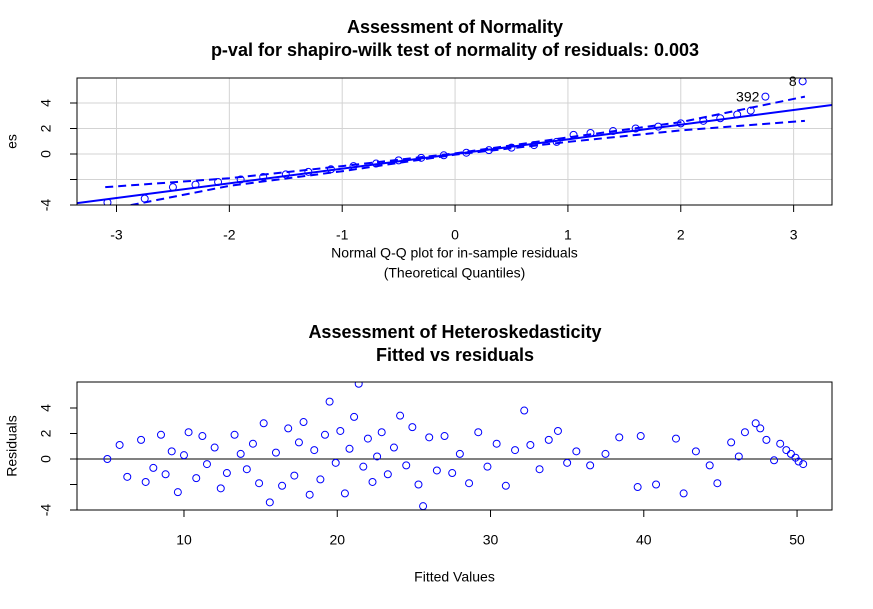 Image resolution: width=873 pixels, height=609 pixels. Describe the element at coordinates (644, 540) in the screenshot. I see `x-tick-label: 40` at that location.